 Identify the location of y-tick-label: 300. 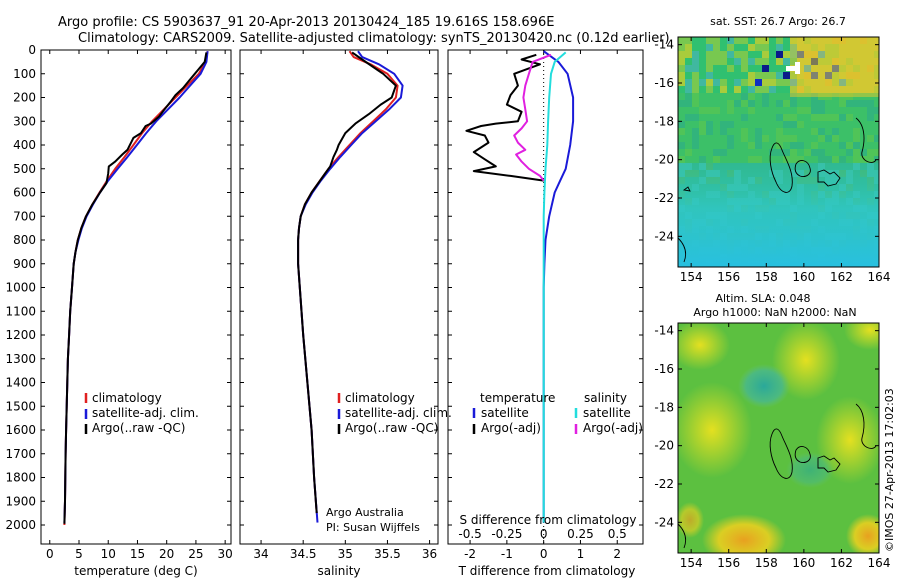
(24, 121).